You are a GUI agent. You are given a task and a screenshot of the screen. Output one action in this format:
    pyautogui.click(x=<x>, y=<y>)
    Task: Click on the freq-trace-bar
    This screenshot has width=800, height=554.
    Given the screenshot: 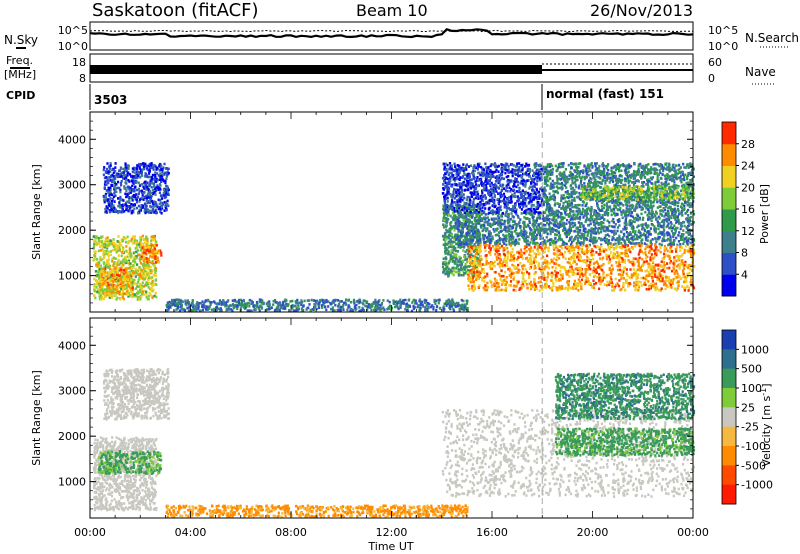 What is the action you would take?
    pyautogui.click(x=316, y=69)
    